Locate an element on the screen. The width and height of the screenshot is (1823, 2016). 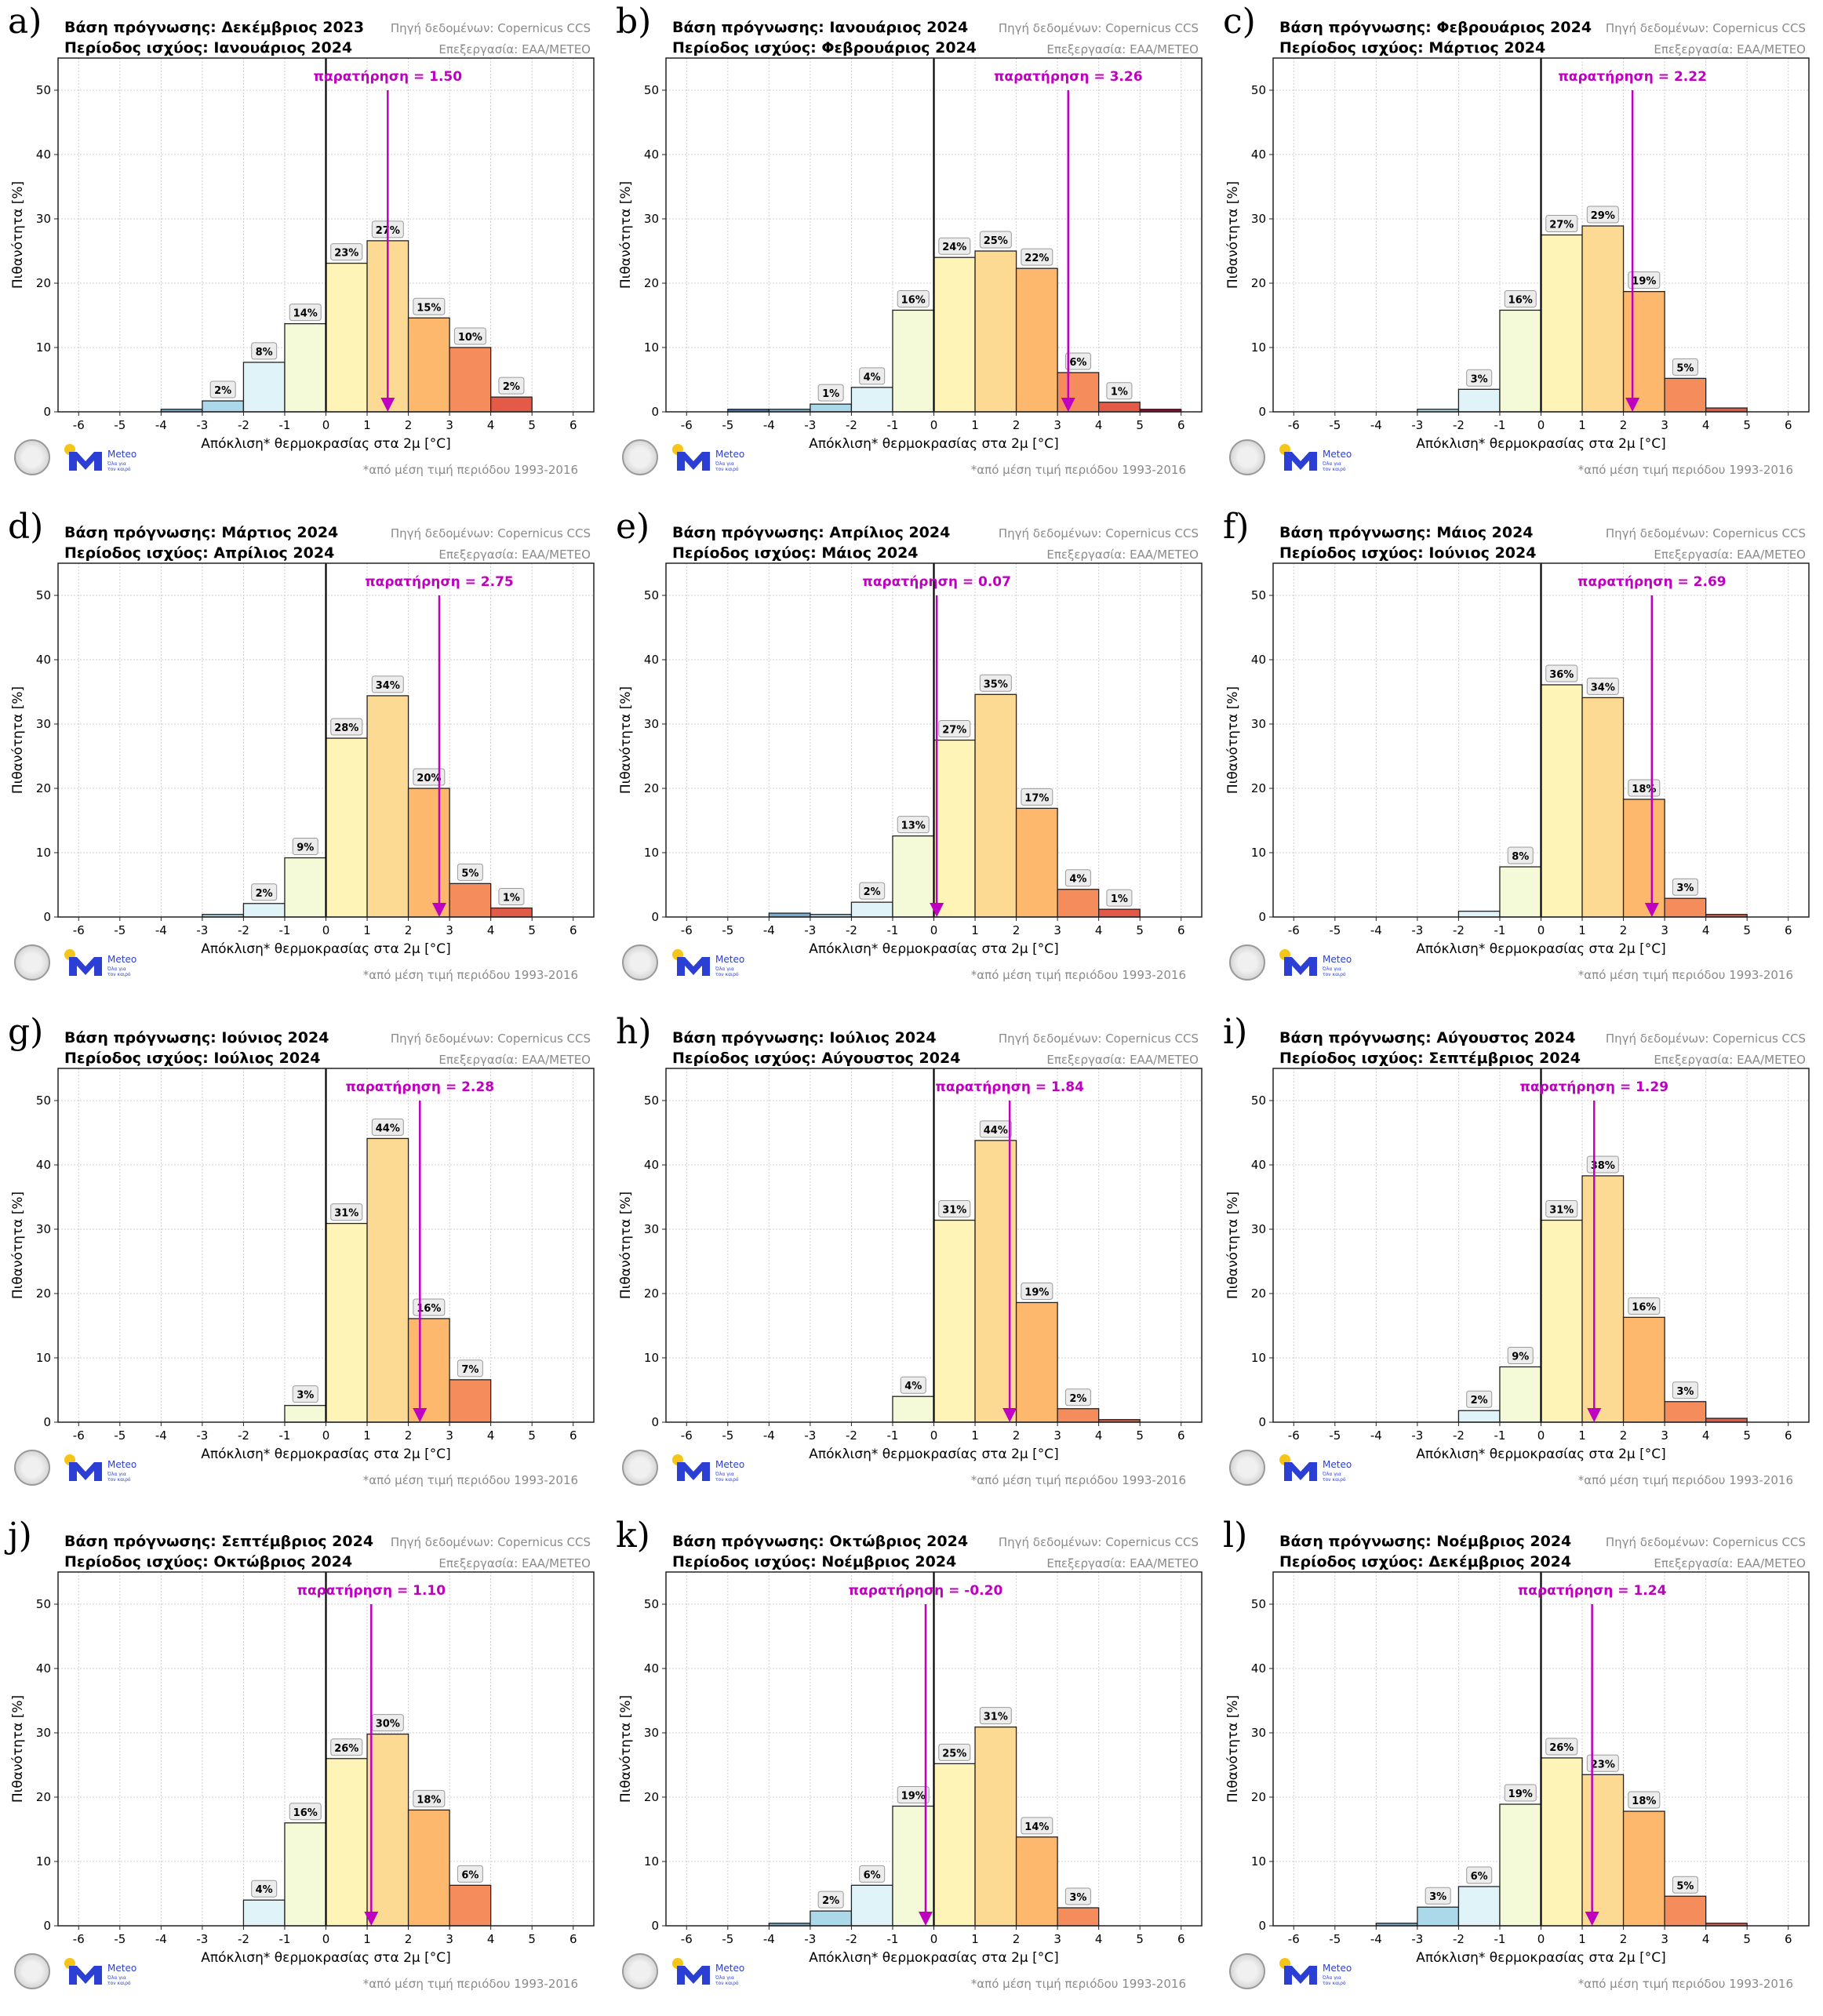
bar-value-label: 9% is located at coordinates (1521, 1357).